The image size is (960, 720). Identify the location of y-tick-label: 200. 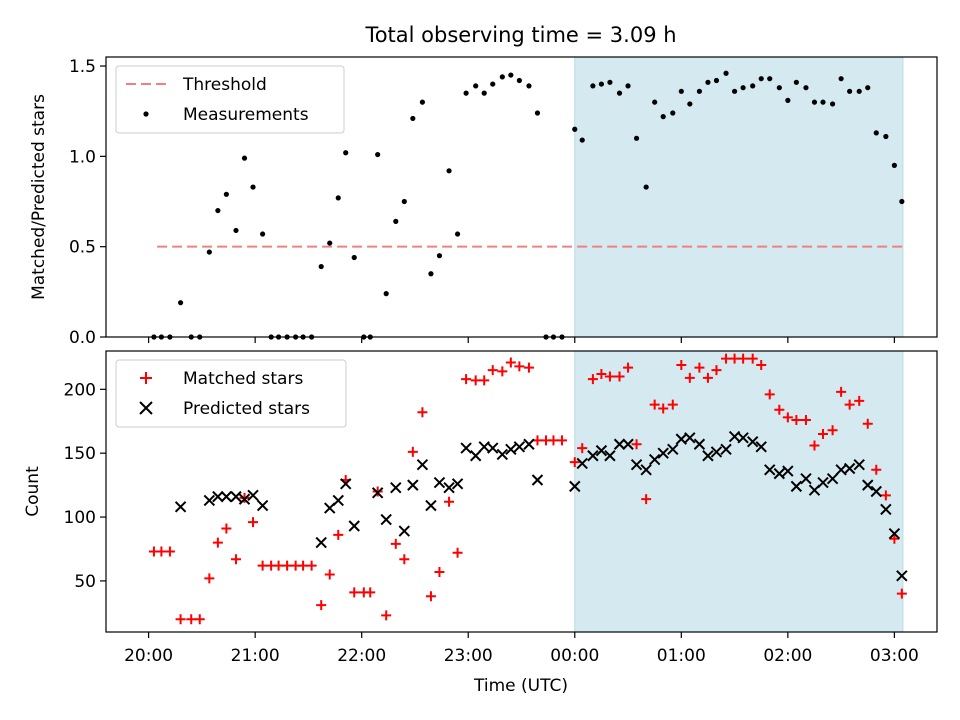
(80, 390).